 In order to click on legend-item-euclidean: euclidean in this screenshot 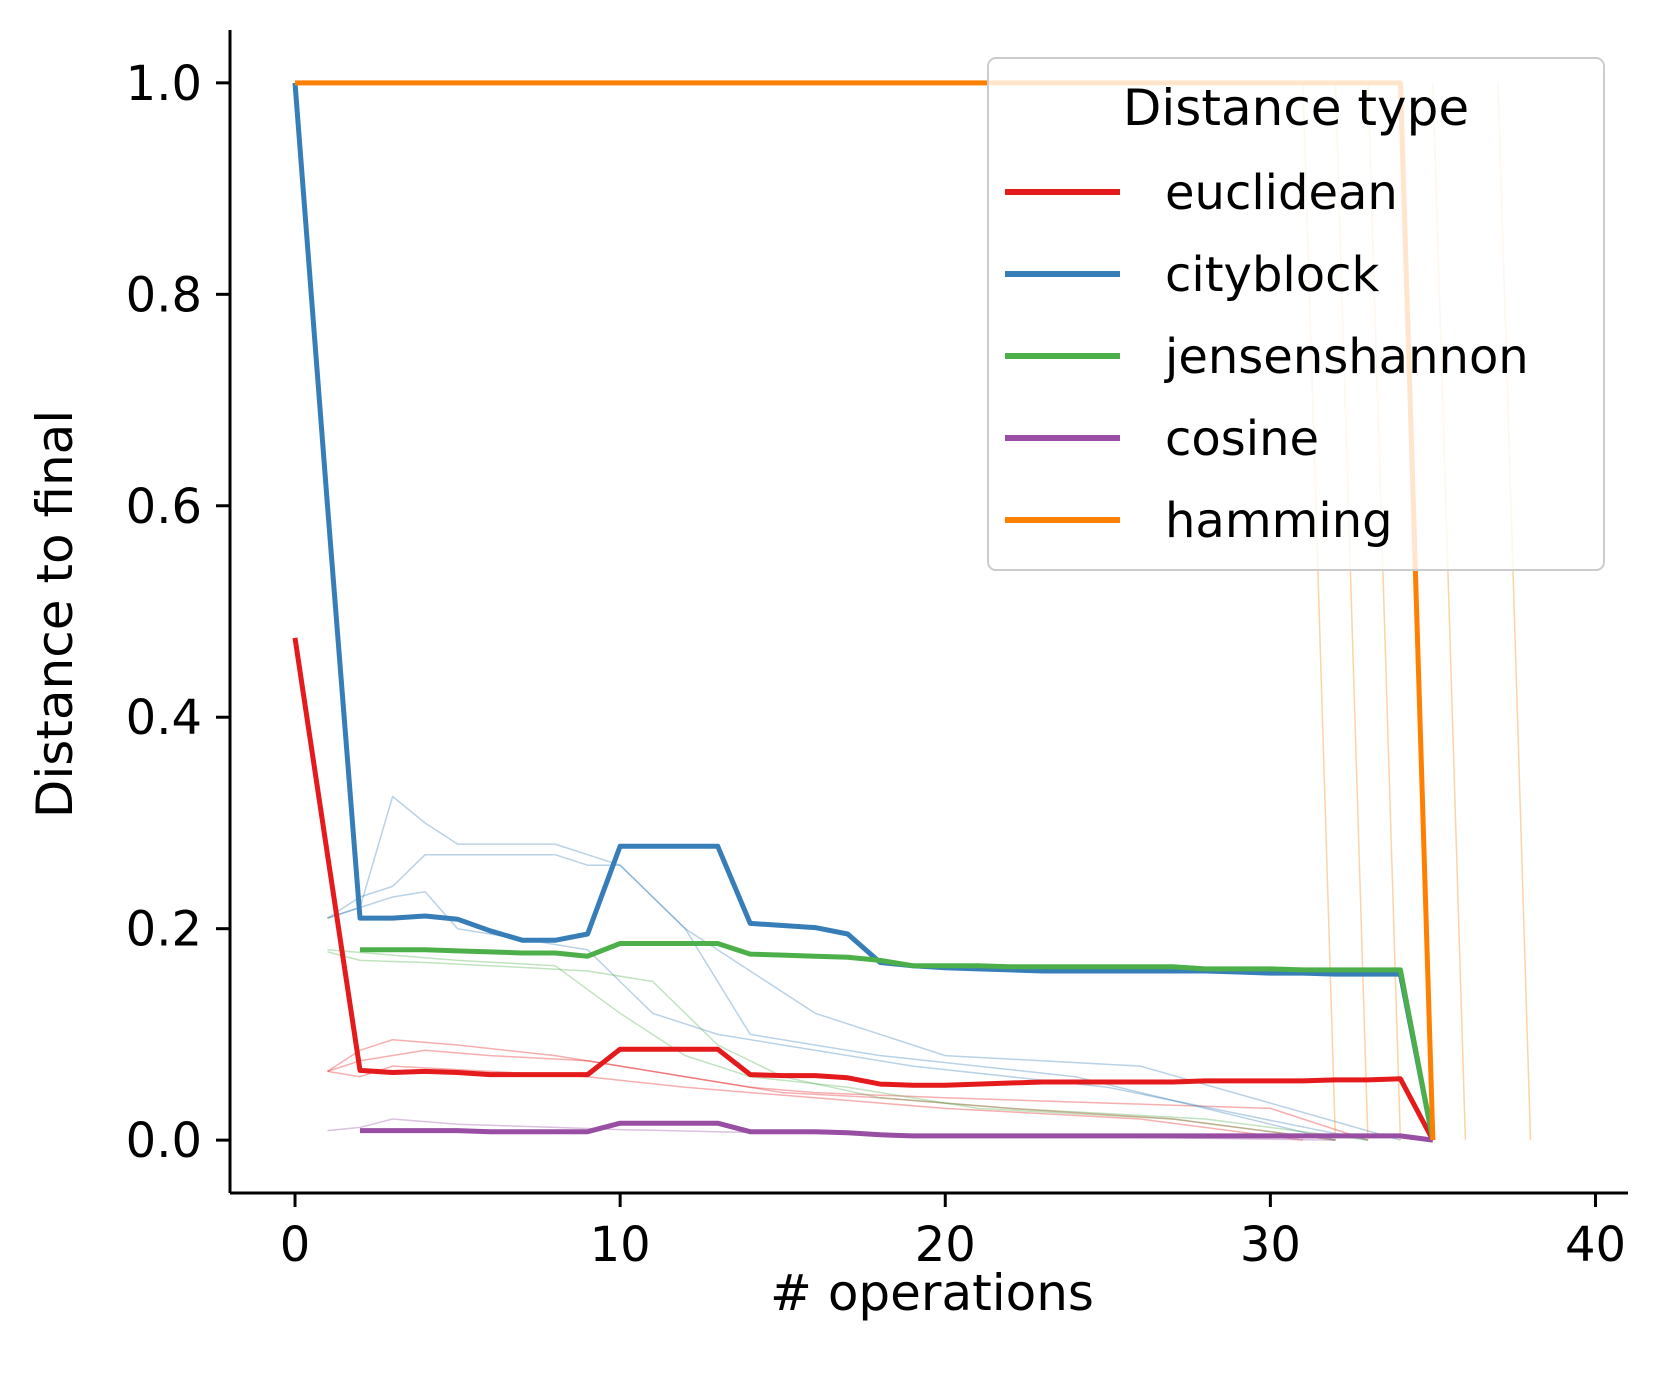, I will do `click(1201, 193)`.